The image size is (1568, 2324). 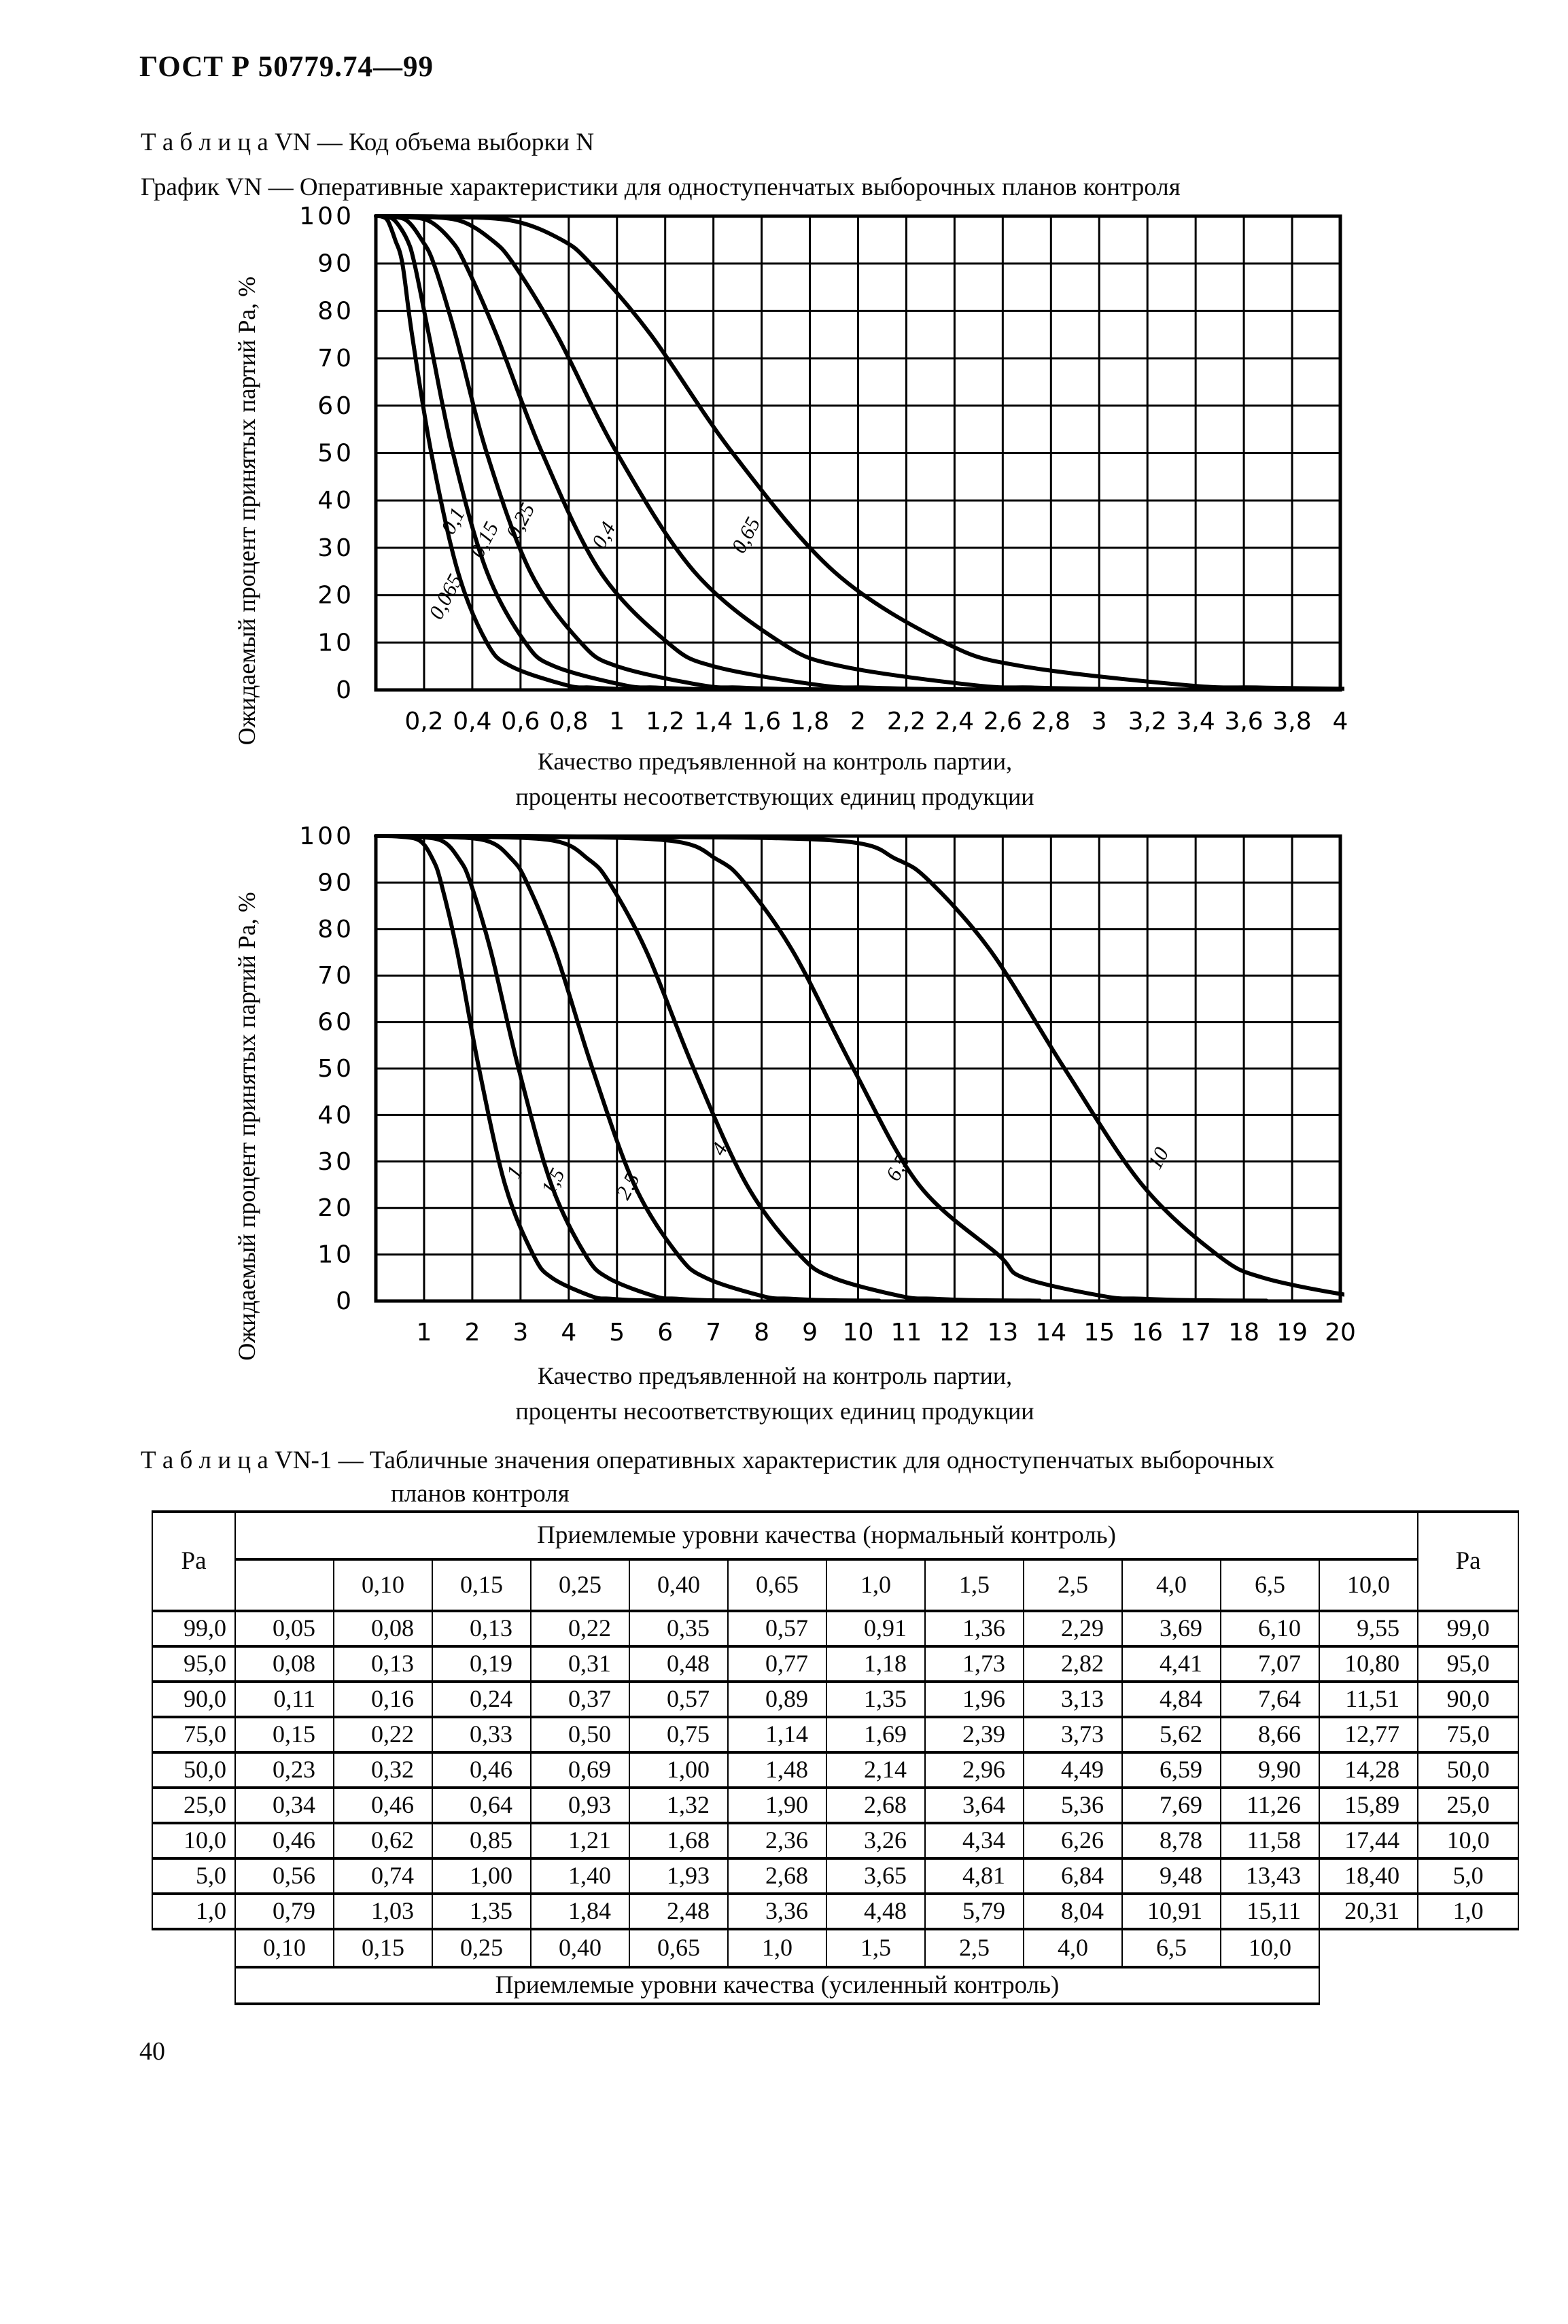 What do you see at coordinates (617, 721) in the screenshot?
I see `x-tick-label: 1` at bounding box center [617, 721].